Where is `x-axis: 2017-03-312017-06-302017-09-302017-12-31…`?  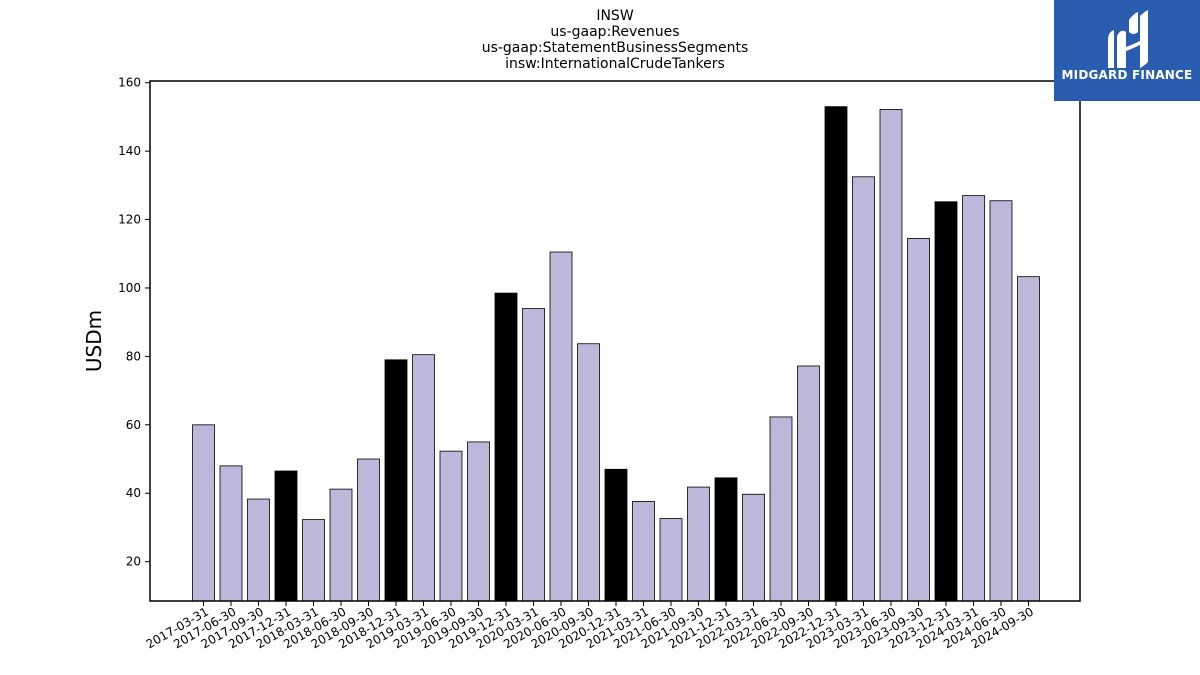 x-axis: 2017-03-312017-06-302017-09-302017-12-31… is located at coordinates (590, 626).